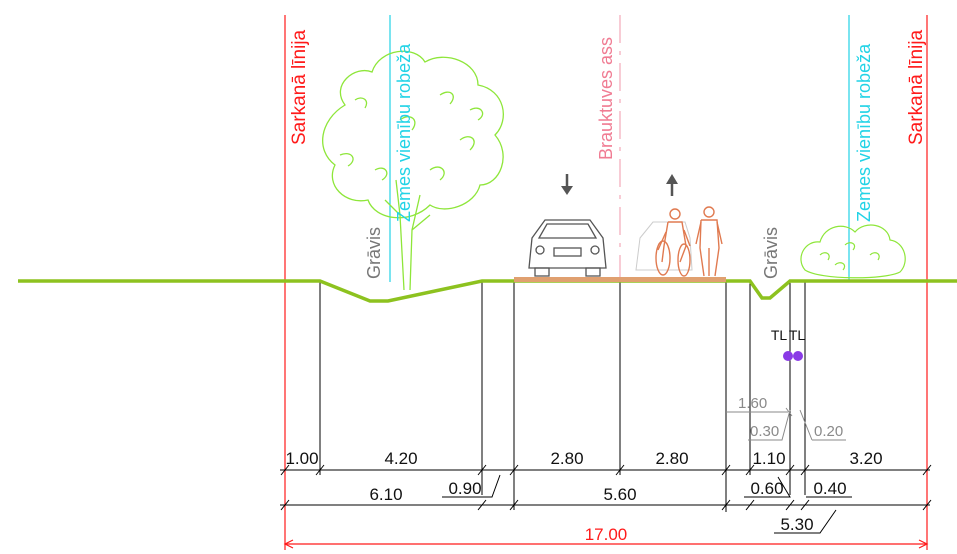  What do you see at coordinates (385, 494) in the screenshot?
I see `dim-6-10: 6.10` at bounding box center [385, 494].